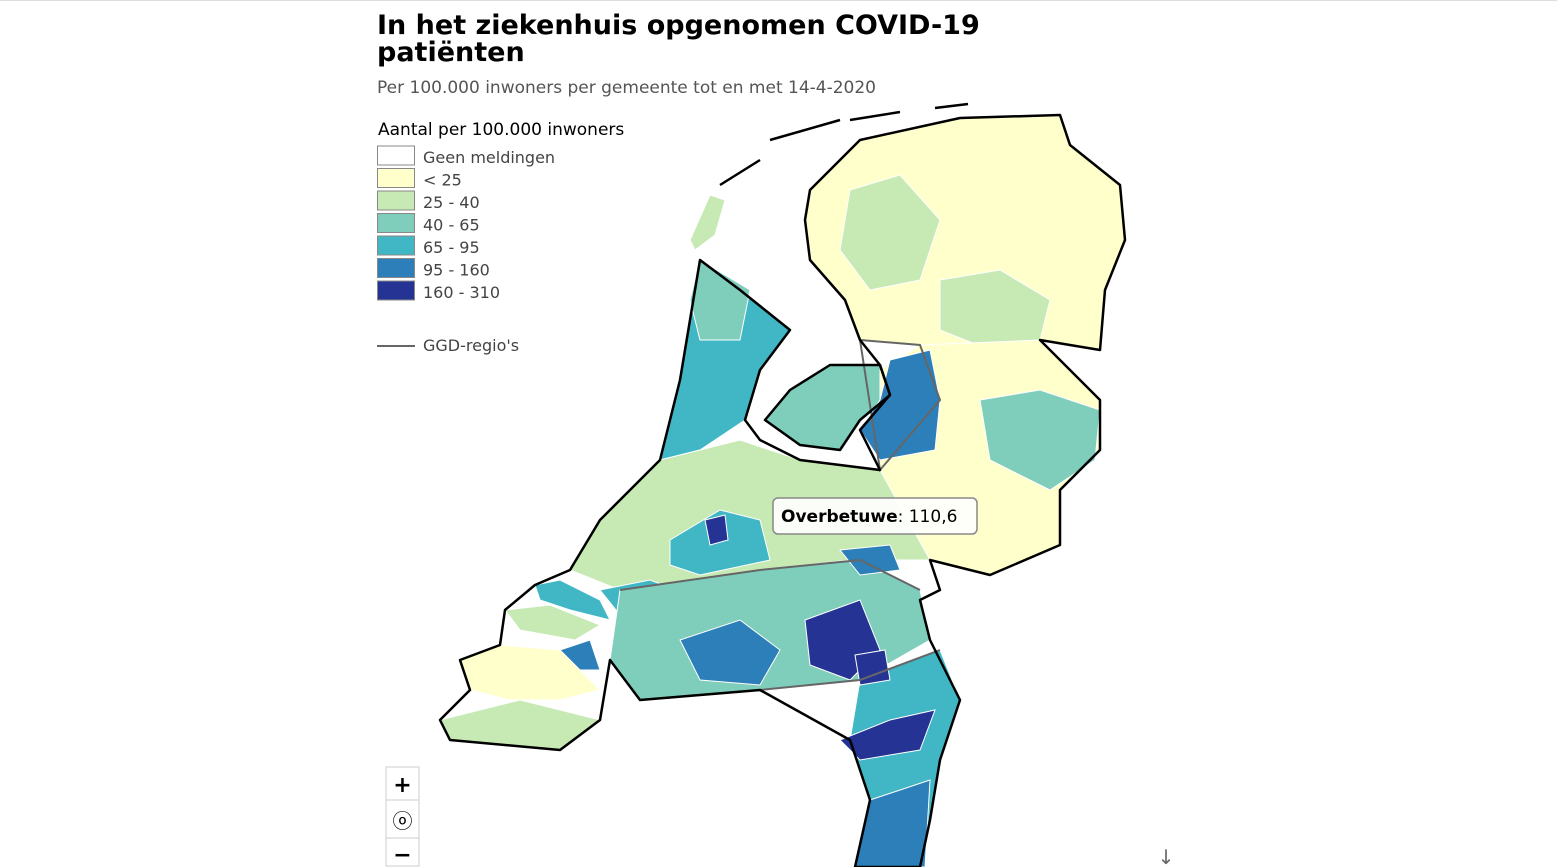 Image resolution: width=1557 pixels, height=867 pixels. What do you see at coordinates (403, 821) in the screenshot?
I see `reset-button: ⓞ` at bounding box center [403, 821].